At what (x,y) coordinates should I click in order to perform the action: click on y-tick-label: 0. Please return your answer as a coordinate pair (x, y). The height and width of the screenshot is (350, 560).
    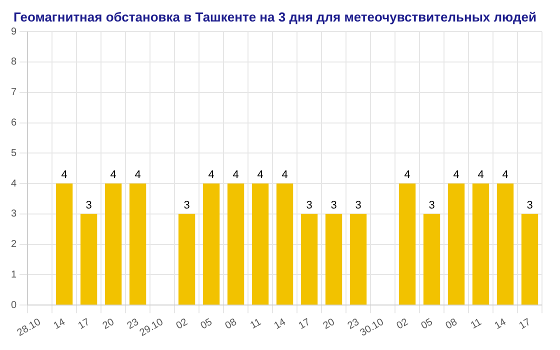
    Looking at the image, I should click on (14, 305).